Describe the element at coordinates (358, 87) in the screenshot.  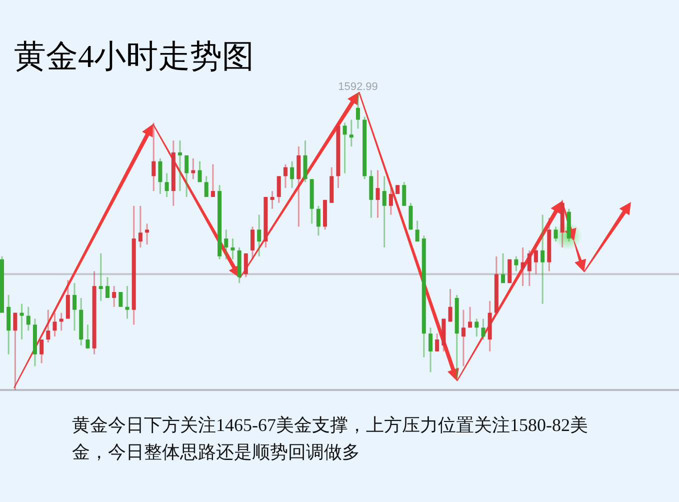
I see `annotation: 1592.99` at that location.